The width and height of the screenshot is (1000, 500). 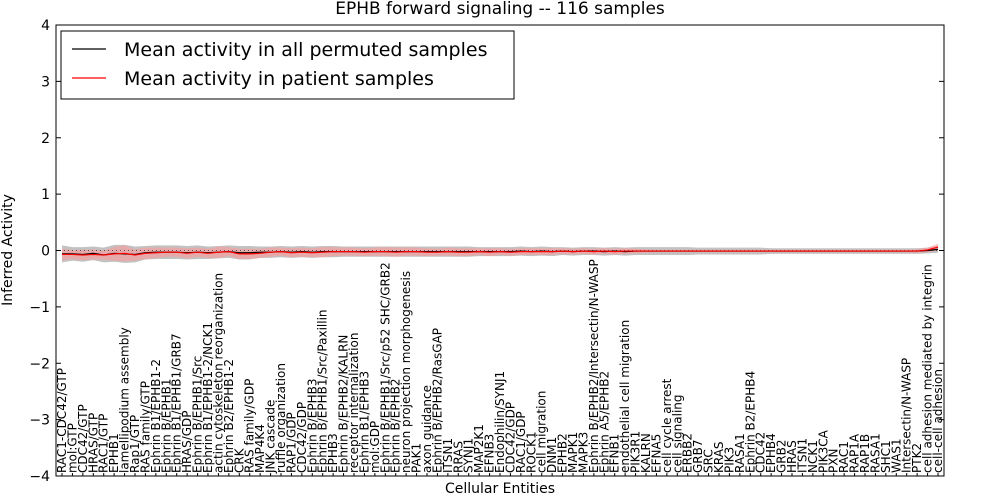 I want to click on x-tick-label: ruffle organization, so click(x=281, y=418).